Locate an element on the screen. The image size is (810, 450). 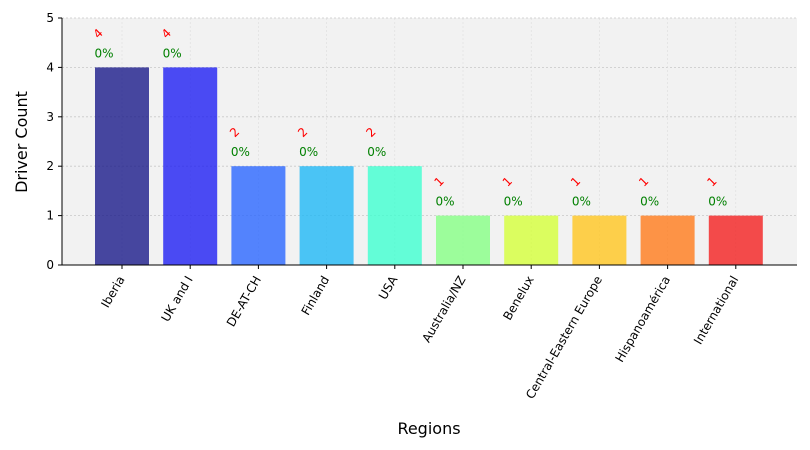
x-tick-label: Hispanoamérica is located at coordinates (642, 319).